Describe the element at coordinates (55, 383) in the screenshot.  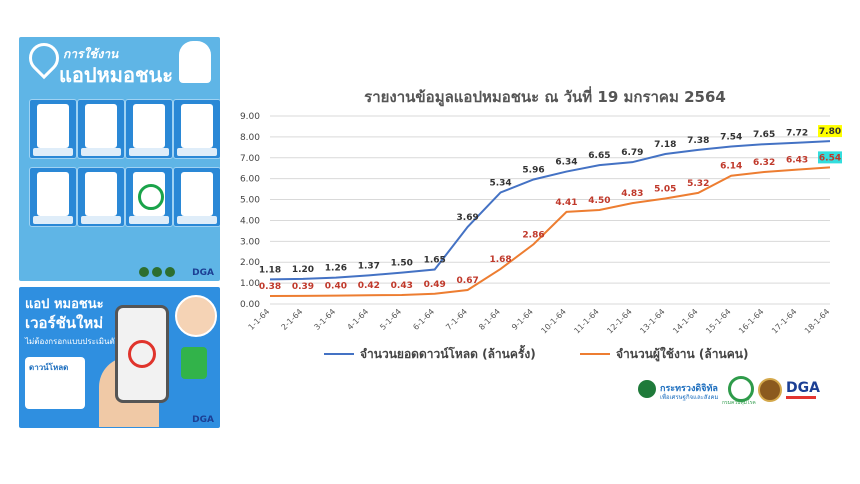
I see `download-qr-box: ดาวน์โหลด` at that location.